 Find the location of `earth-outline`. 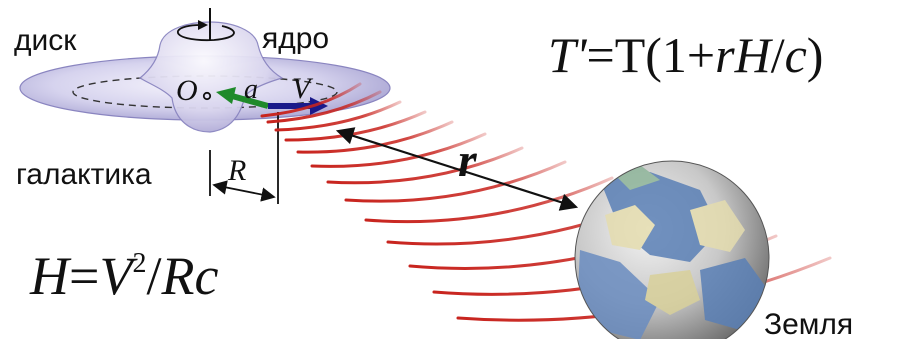

earth-outline is located at coordinates (672, 249).